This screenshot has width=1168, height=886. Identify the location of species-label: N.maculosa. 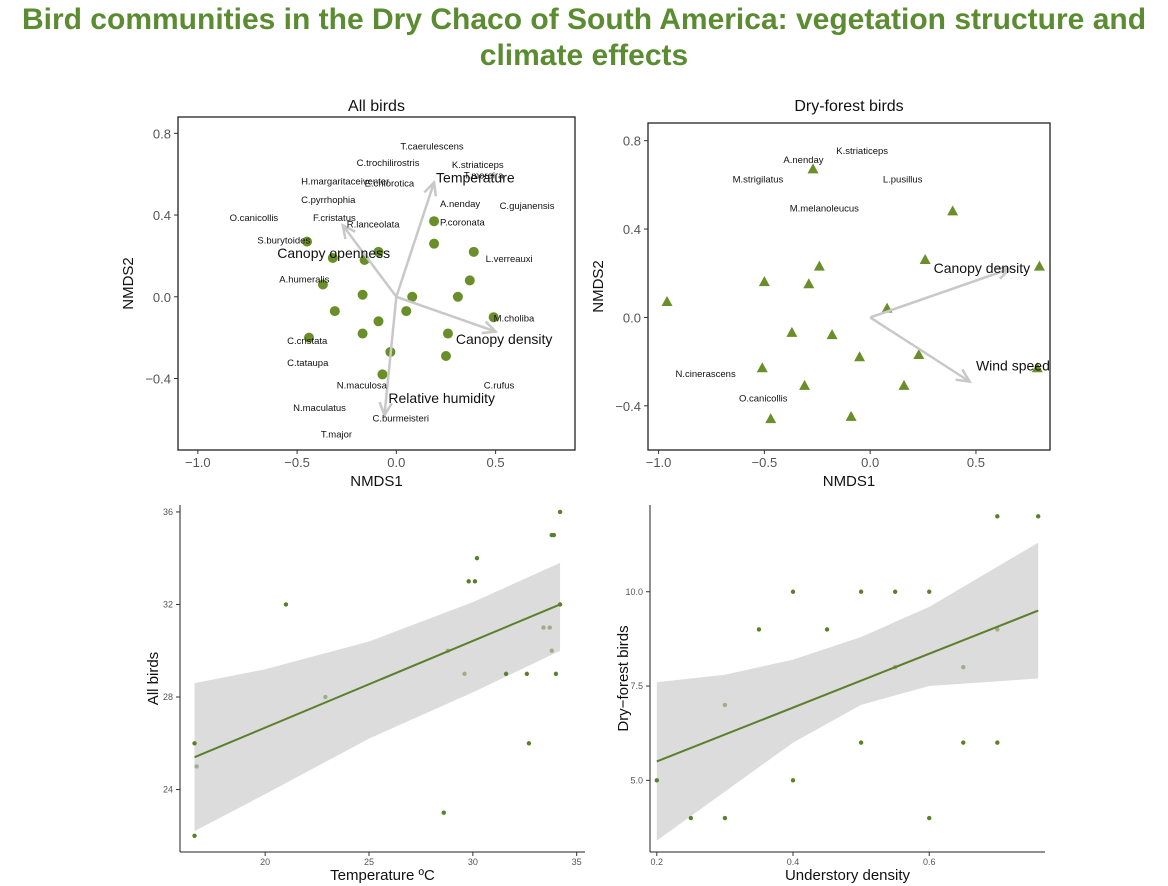
(362, 386).